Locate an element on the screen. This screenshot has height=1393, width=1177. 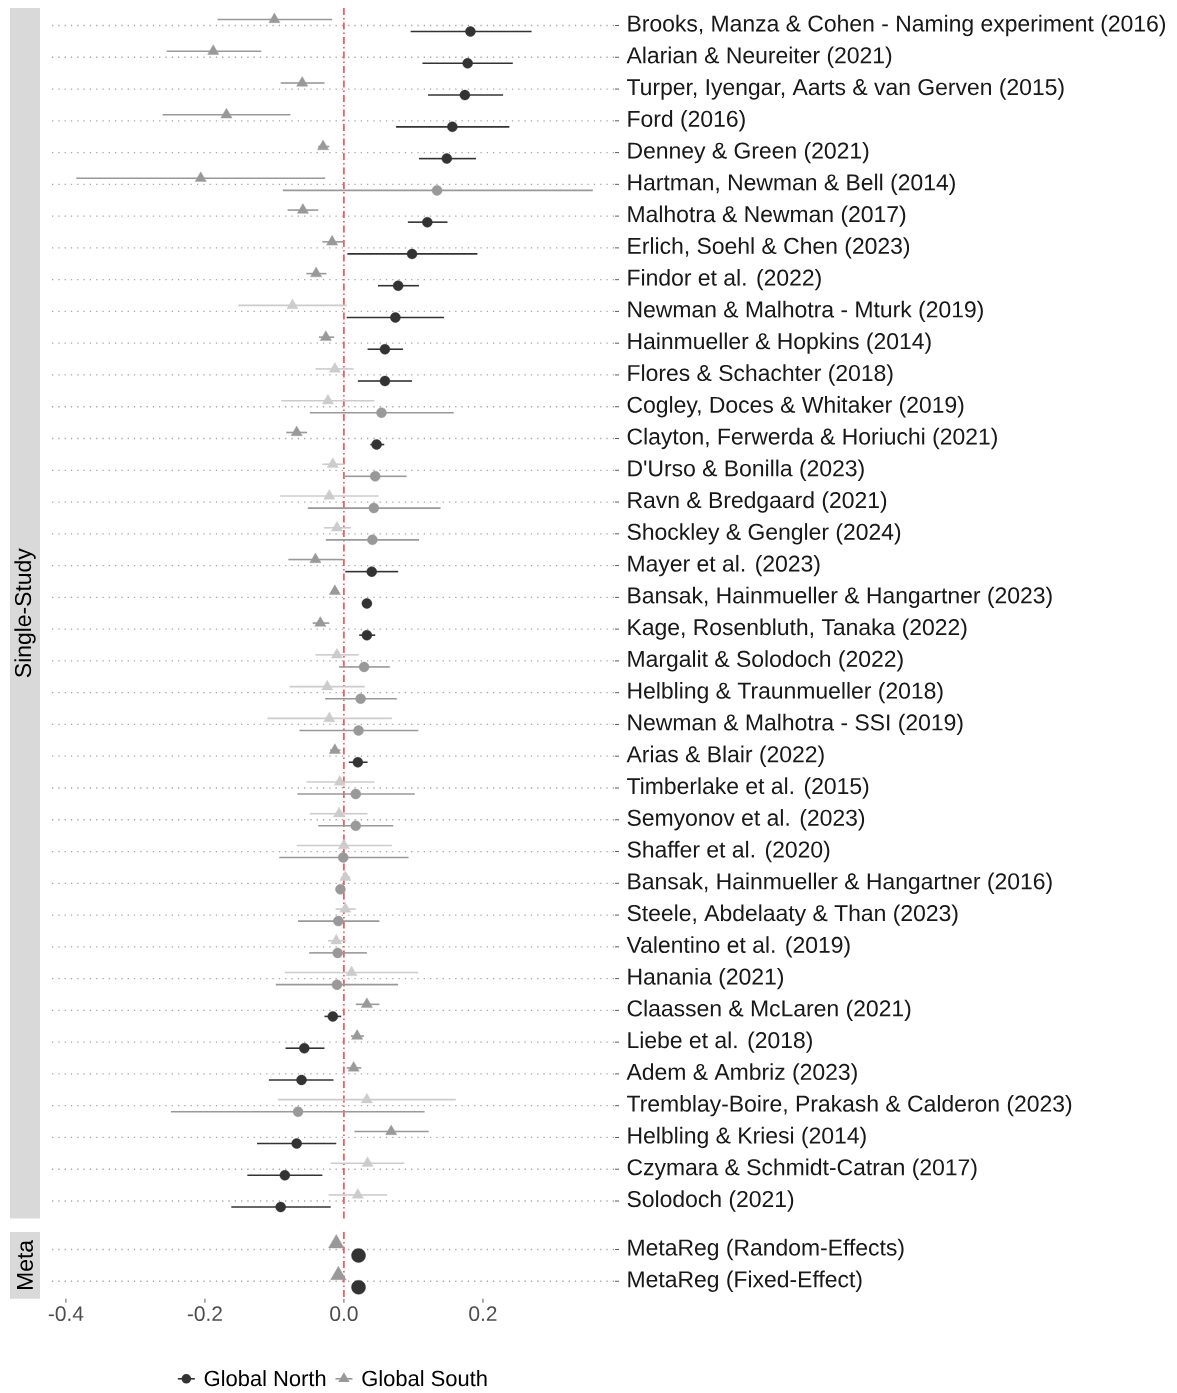
y-tick-label: Tremblay-Boire, Prakash & Calderon (2023) is located at coordinates (849, 1106).